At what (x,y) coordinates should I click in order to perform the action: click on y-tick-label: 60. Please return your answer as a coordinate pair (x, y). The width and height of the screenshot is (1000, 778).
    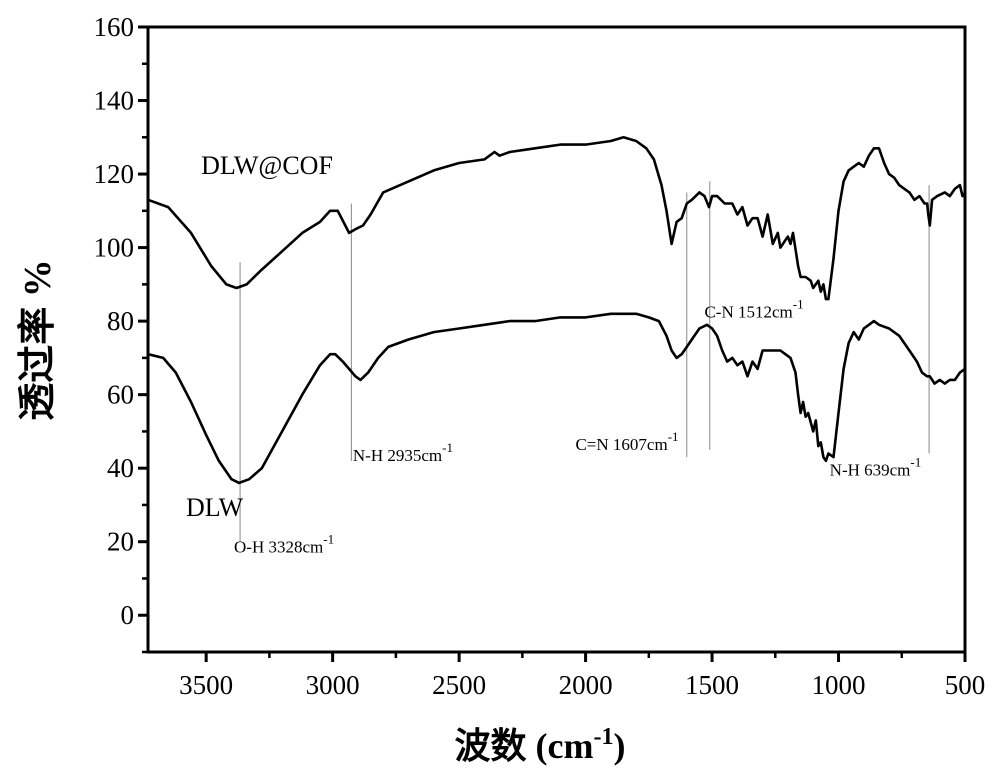
    Looking at the image, I should click on (120, 395).